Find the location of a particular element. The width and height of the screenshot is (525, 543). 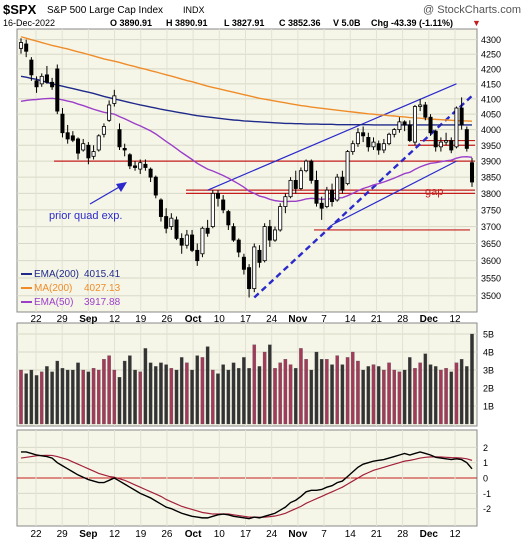

macd-tick-label: 1 is located at coordinates (485, 463).